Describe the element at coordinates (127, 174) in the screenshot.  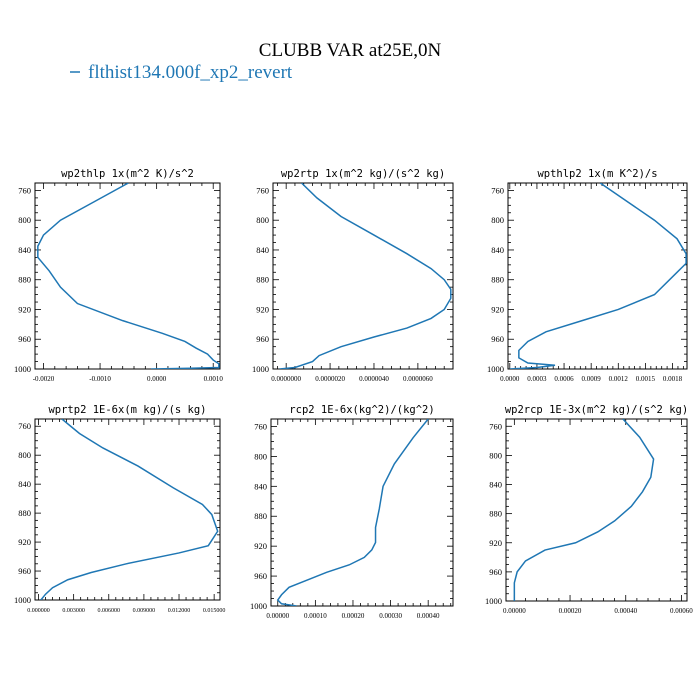
I see `panel-title: wp2thlp 1x(m^2 K)/s^2` at that location.